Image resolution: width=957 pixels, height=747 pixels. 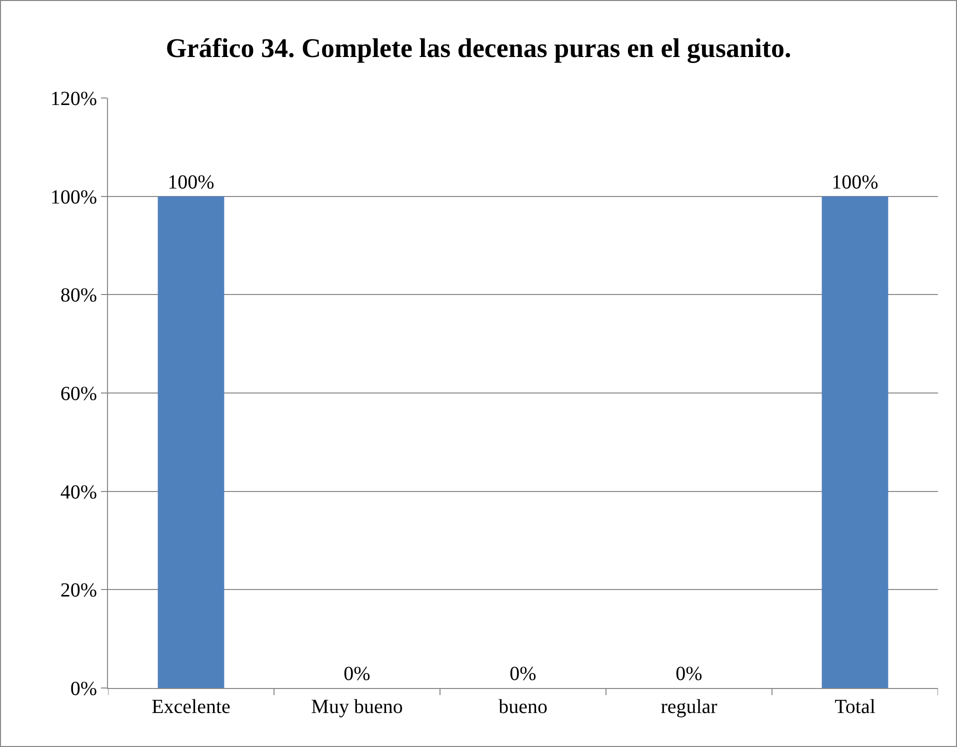 I want to click on y-tick-label: 60%, so click(x=78, y=394).